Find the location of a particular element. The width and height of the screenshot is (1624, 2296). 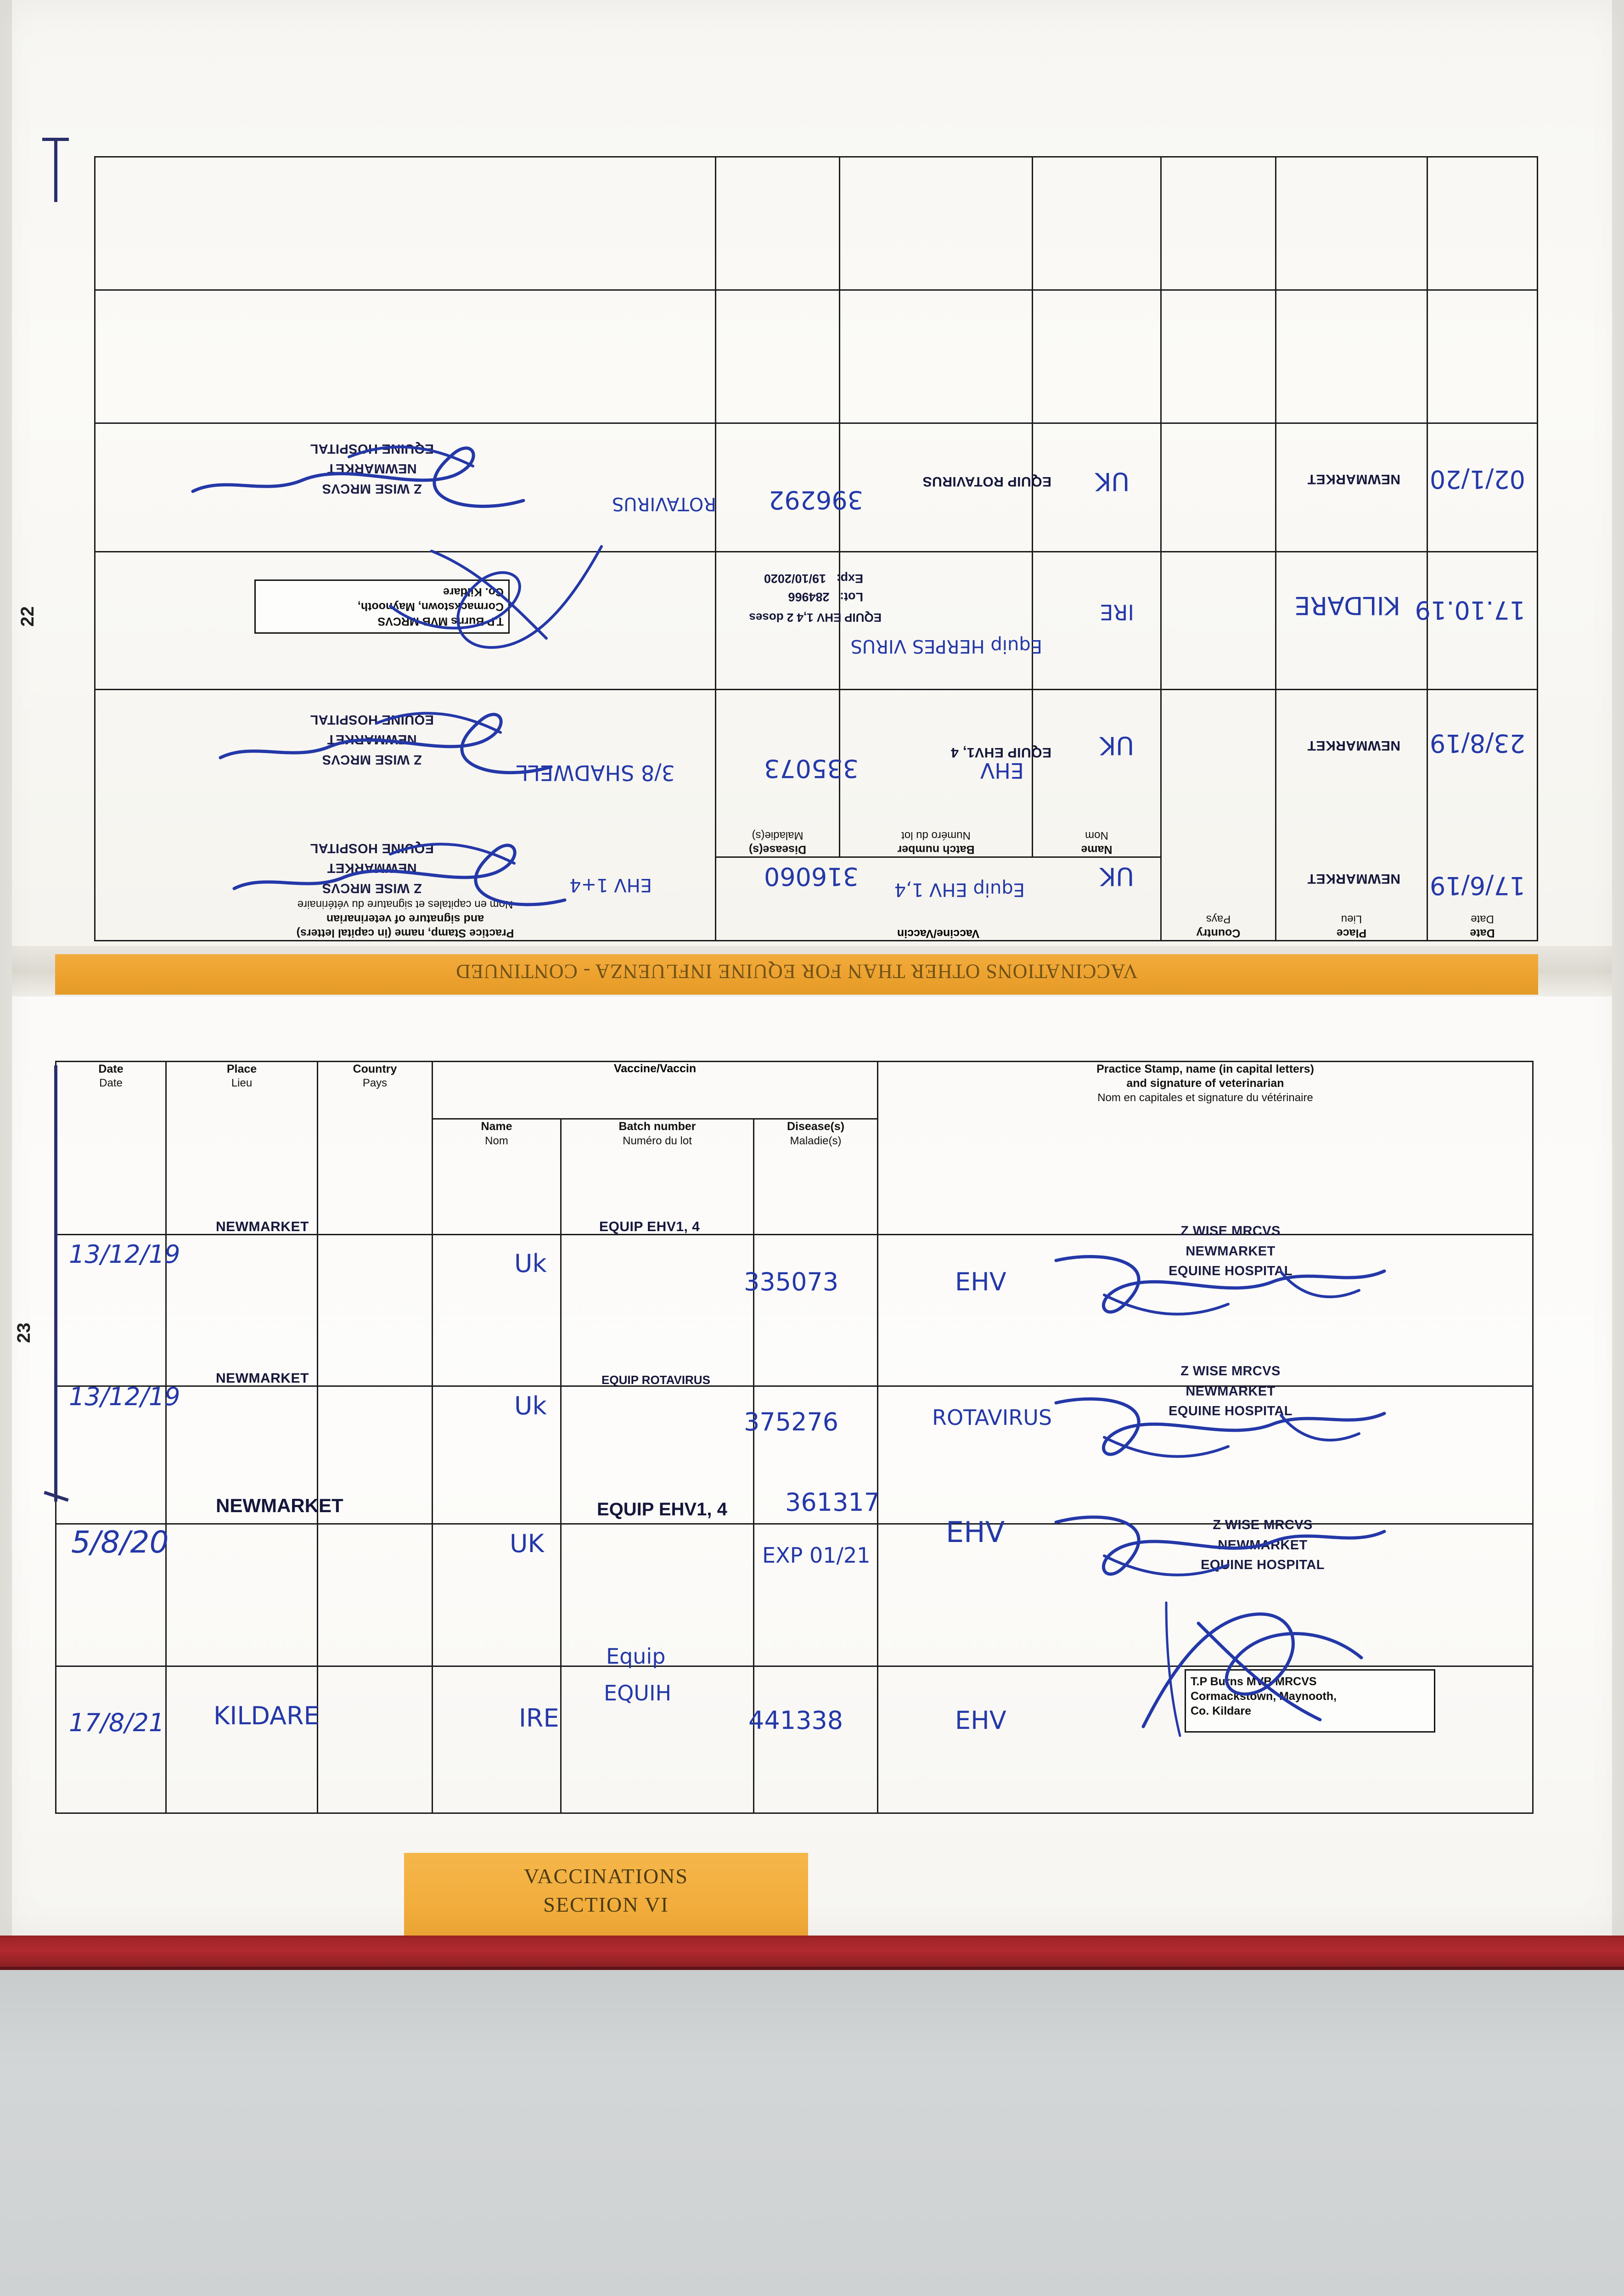

hw-place-4: KILDARE is located at coordinates (267, 1715).